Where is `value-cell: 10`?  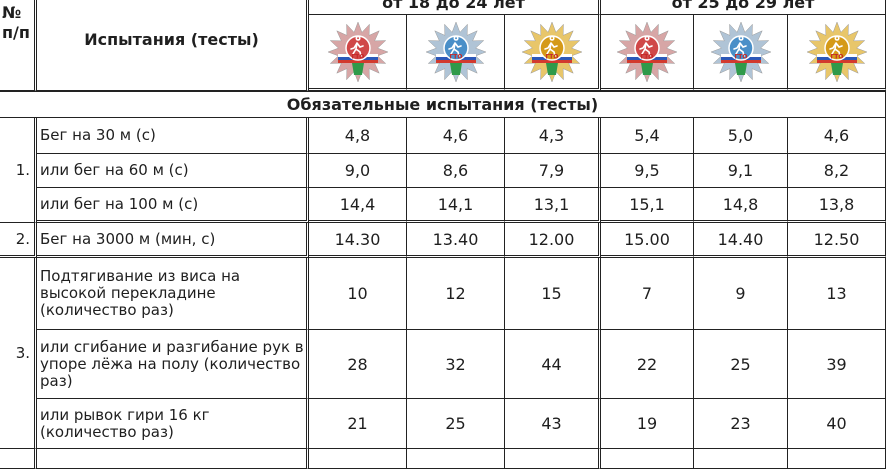 value-cell: 10 is located at coordinates (358, 294).